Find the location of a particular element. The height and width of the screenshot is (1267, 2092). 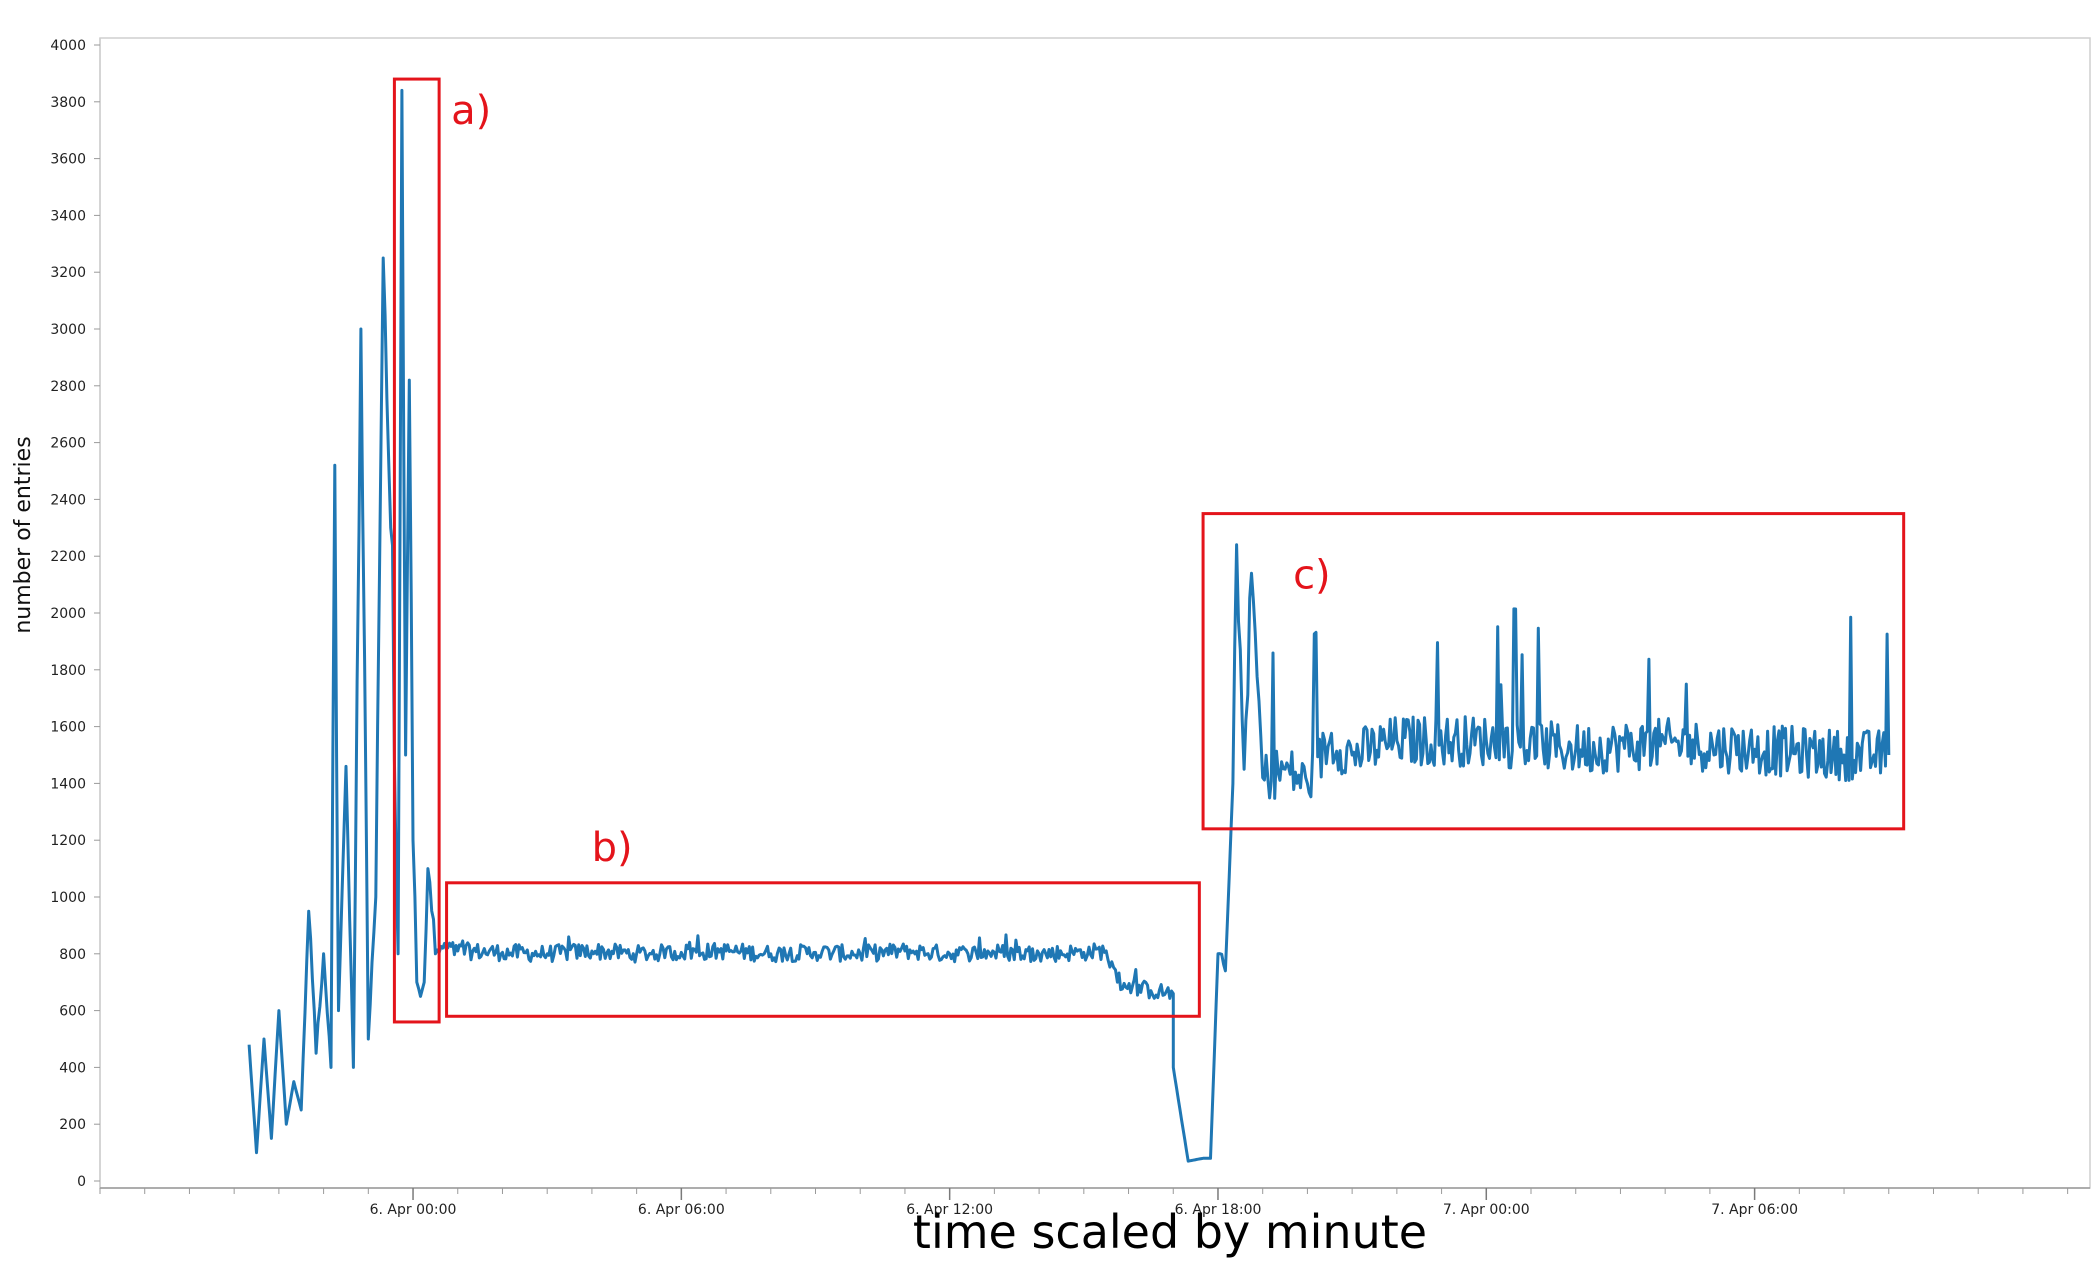

y-tick-label: 1600 is located at coordinates (68, 728).